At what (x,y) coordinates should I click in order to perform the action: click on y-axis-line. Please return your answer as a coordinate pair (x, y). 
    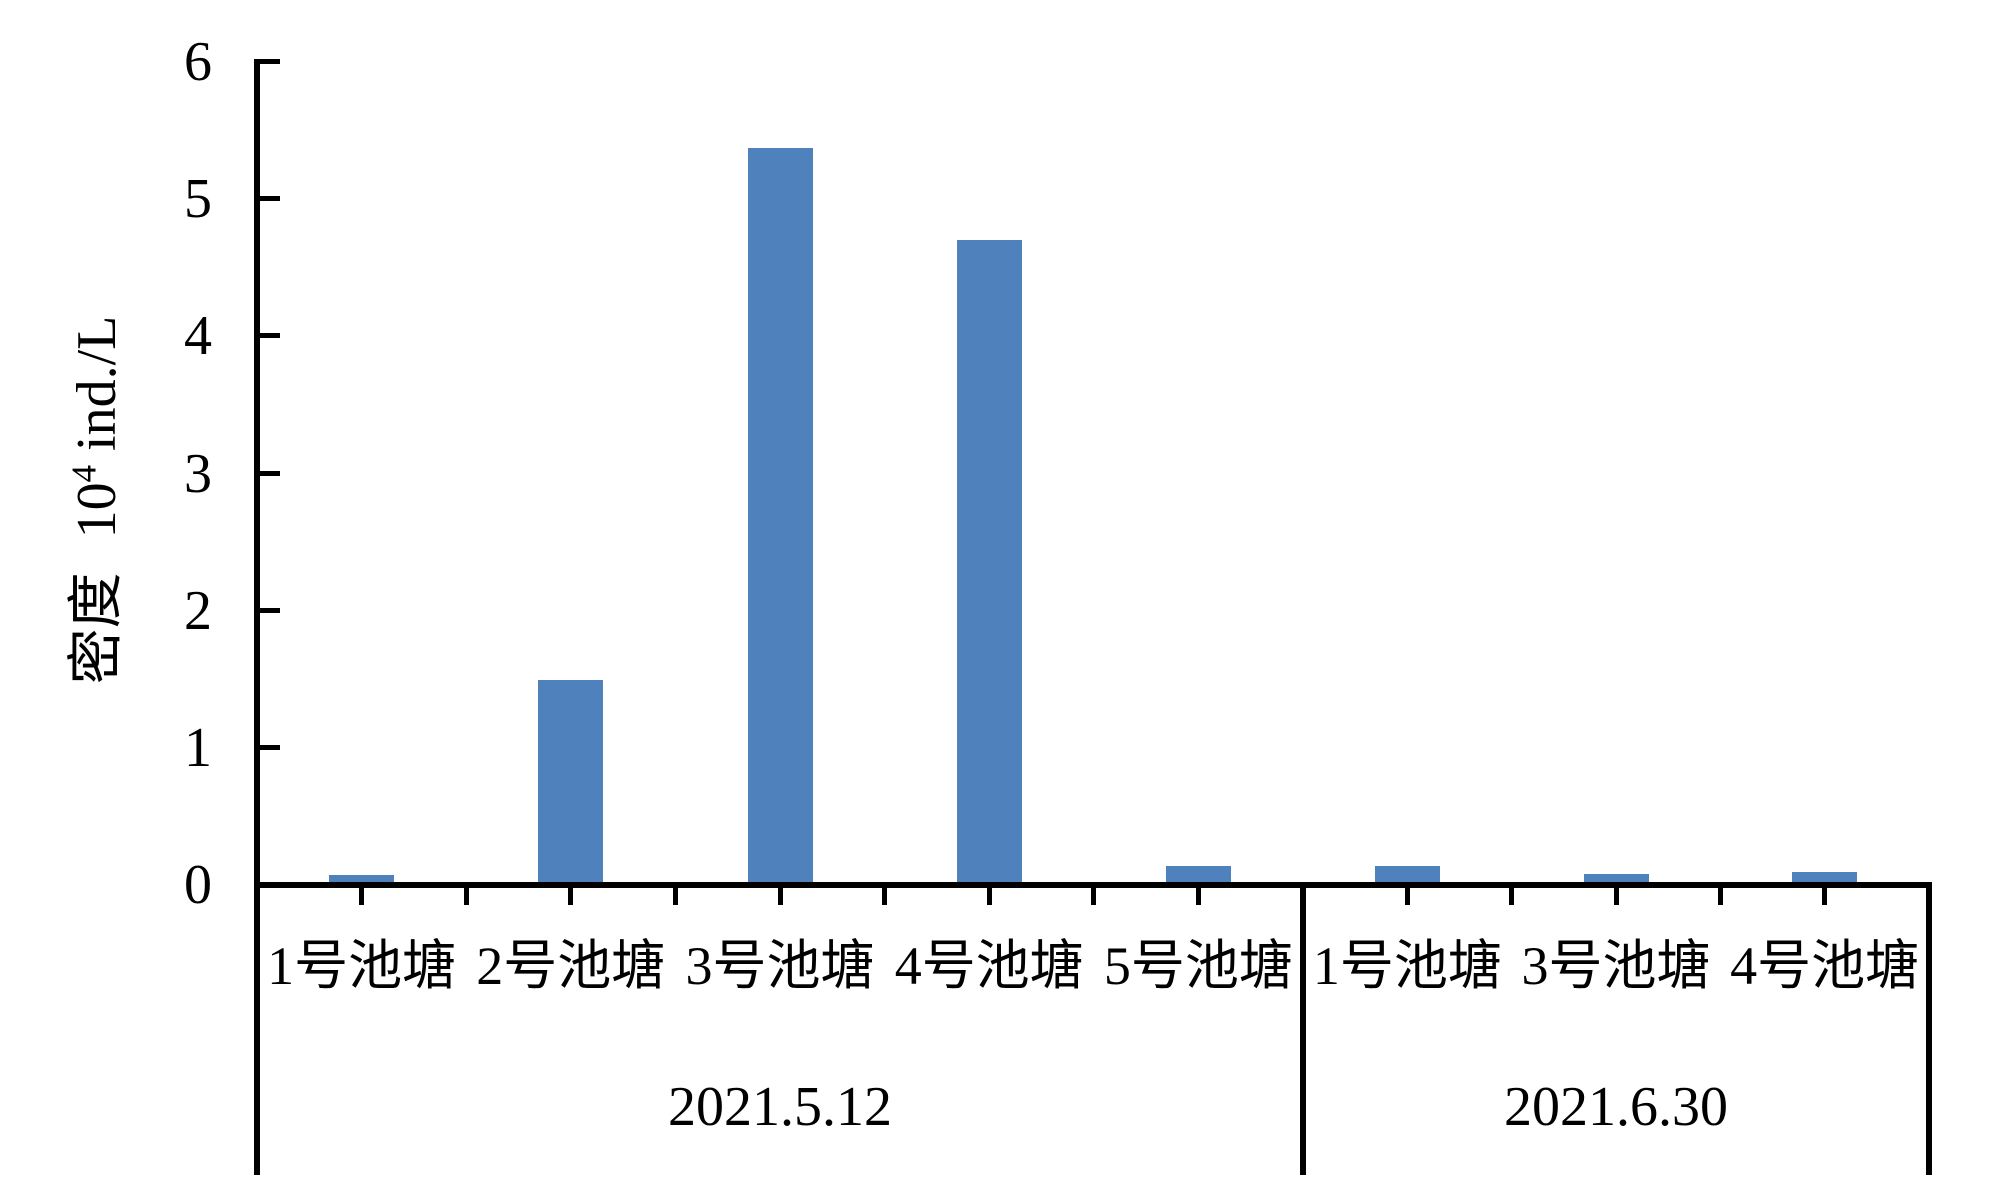
    Looking at the image, I should click on (257, 617).